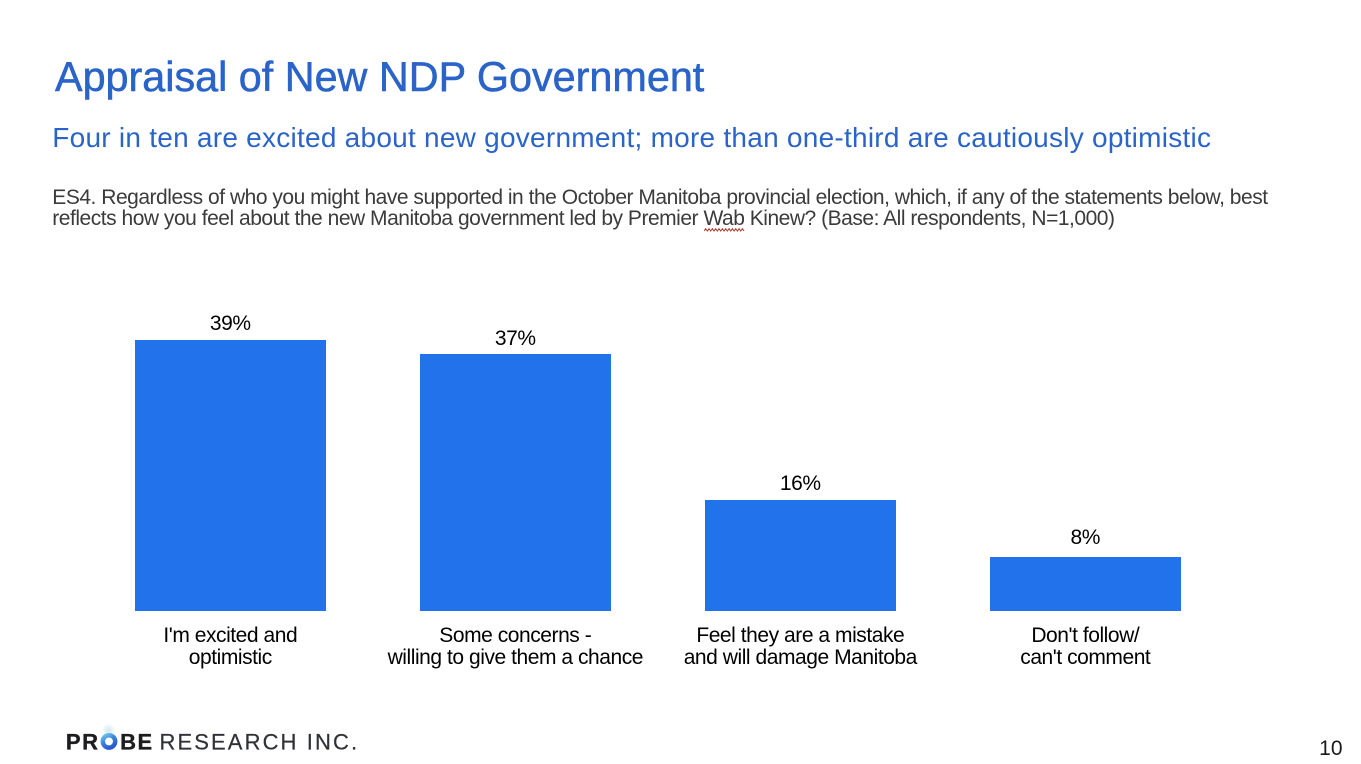 Image resolution: width=1361 pixels, height=764 pixels. I want to click on svg-text: BE, so click(137, 741).